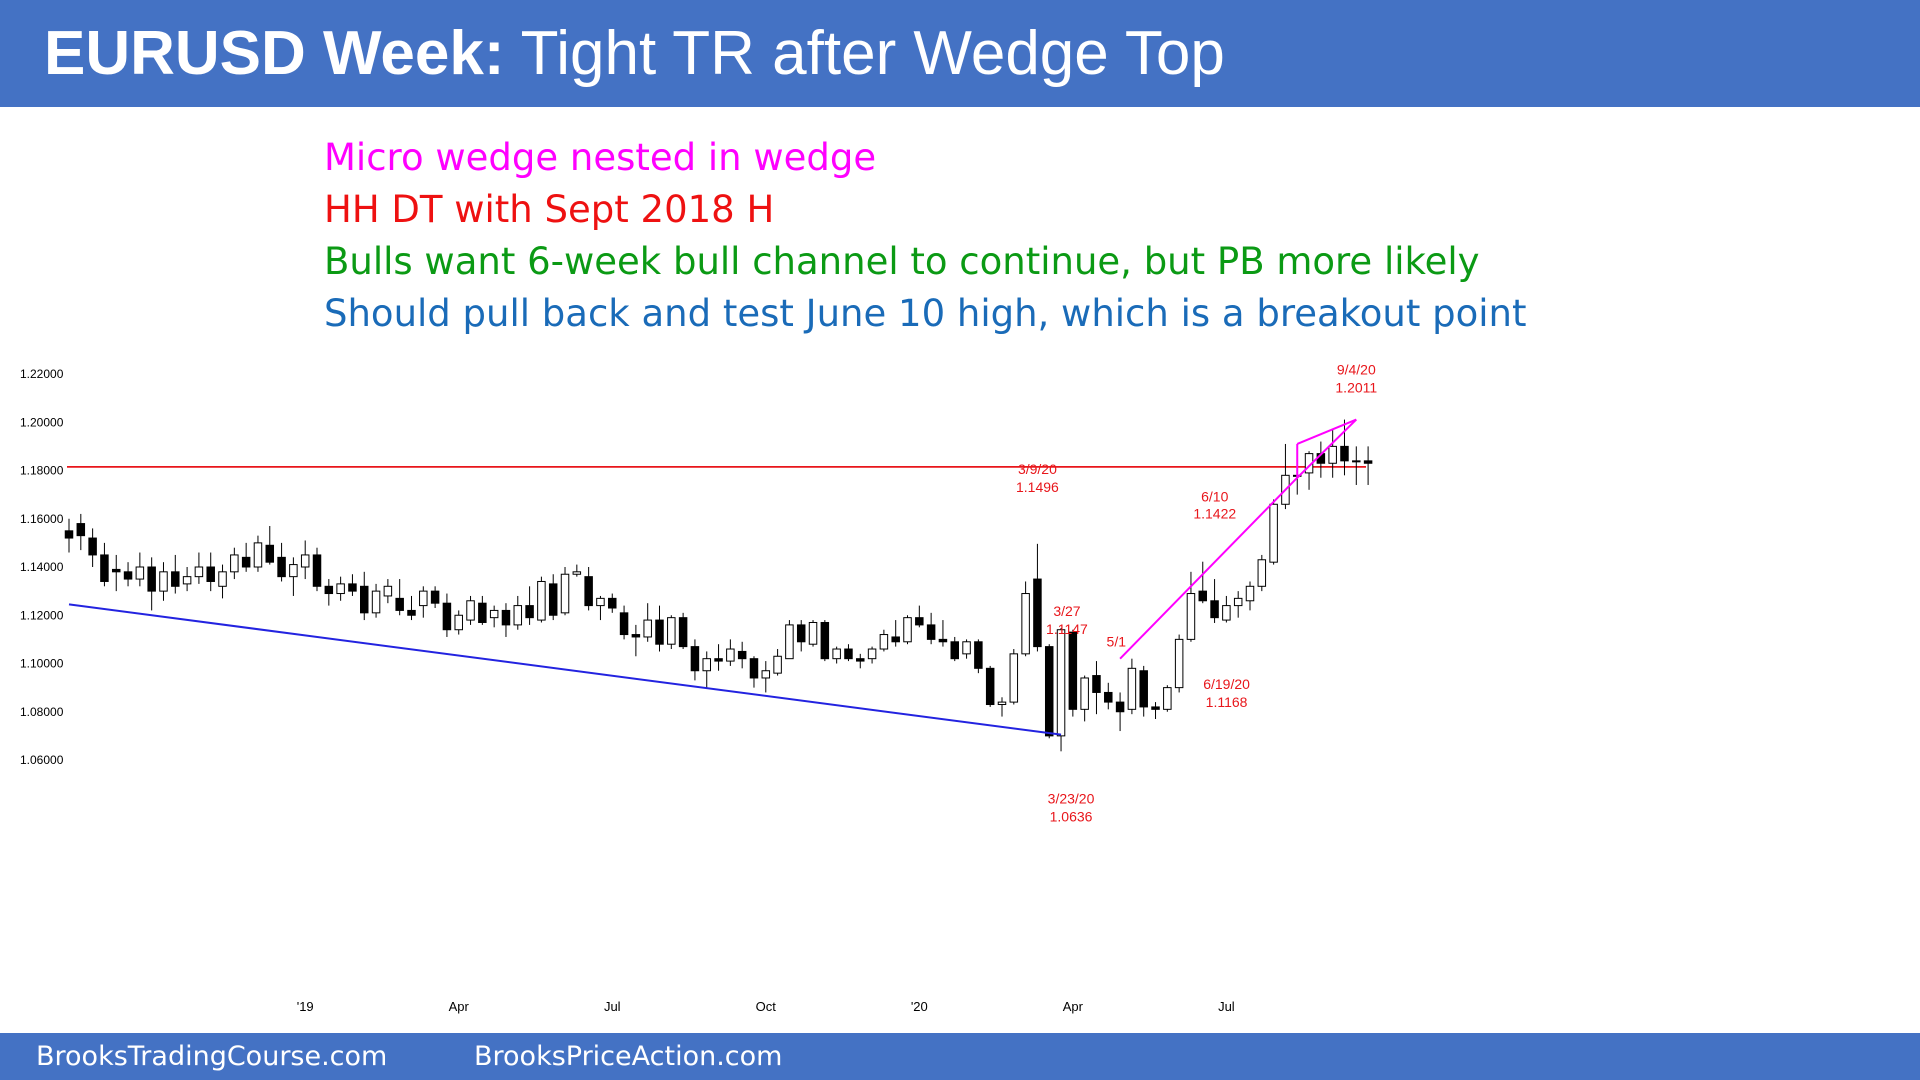 The image size is (1920, 1080). Describe the element at coordinates (1214, 514) in the screenshot. I see `annotation-label: 1.1422` at that location.